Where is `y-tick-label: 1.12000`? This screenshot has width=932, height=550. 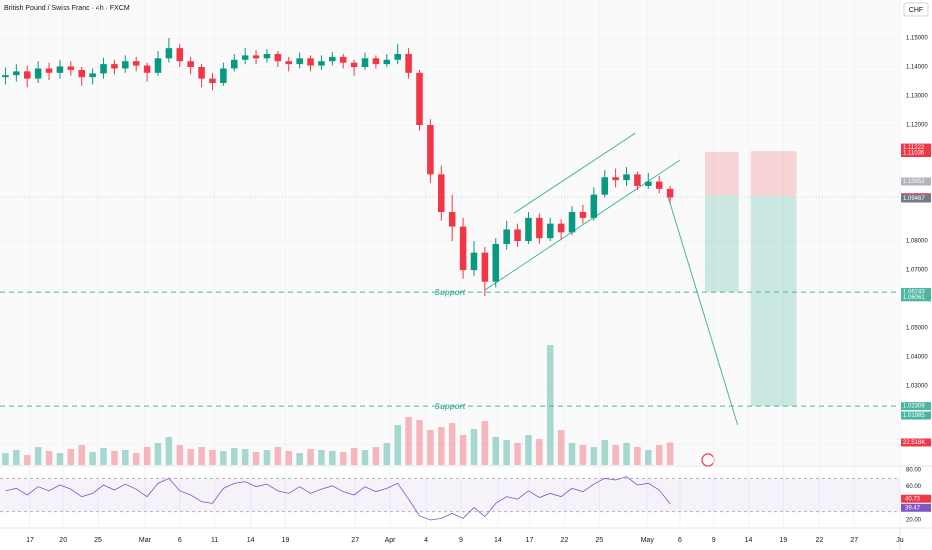
y-tick-label: 1.12000 is located at coordinates (917, 126).